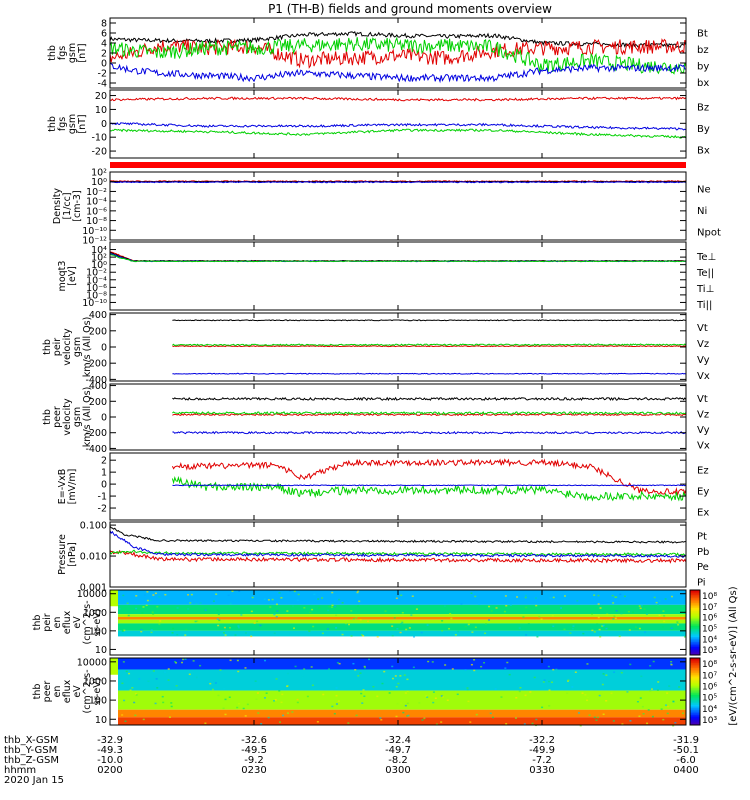 The height and width of the screenshot is (800, 750). I want to click on legend-label: Ni, so click(702, 211).